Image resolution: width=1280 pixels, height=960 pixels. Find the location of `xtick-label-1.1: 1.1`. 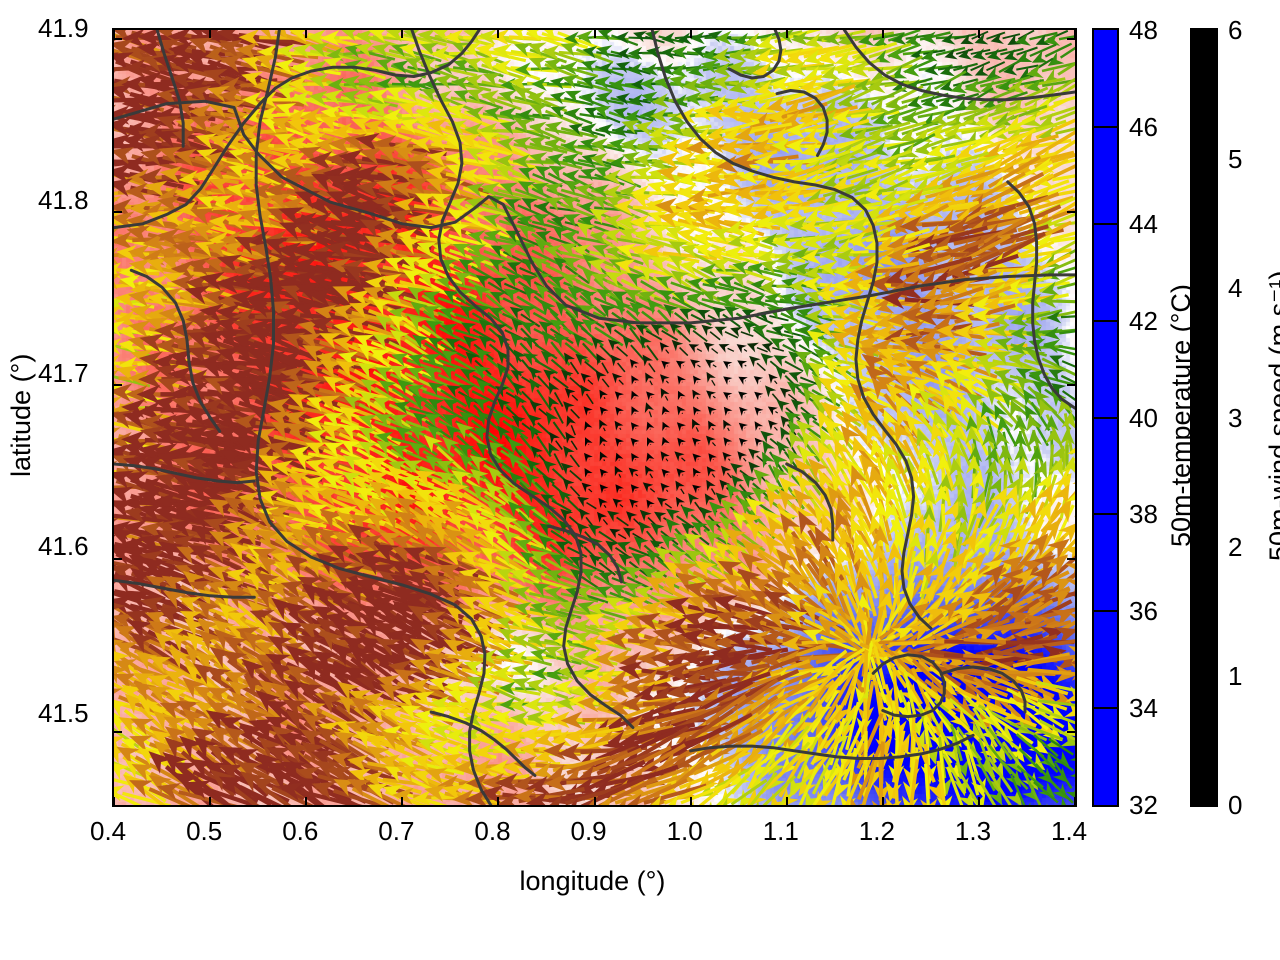

xtick-label-1.1: 1.1 is located at coordinates (780, 831).